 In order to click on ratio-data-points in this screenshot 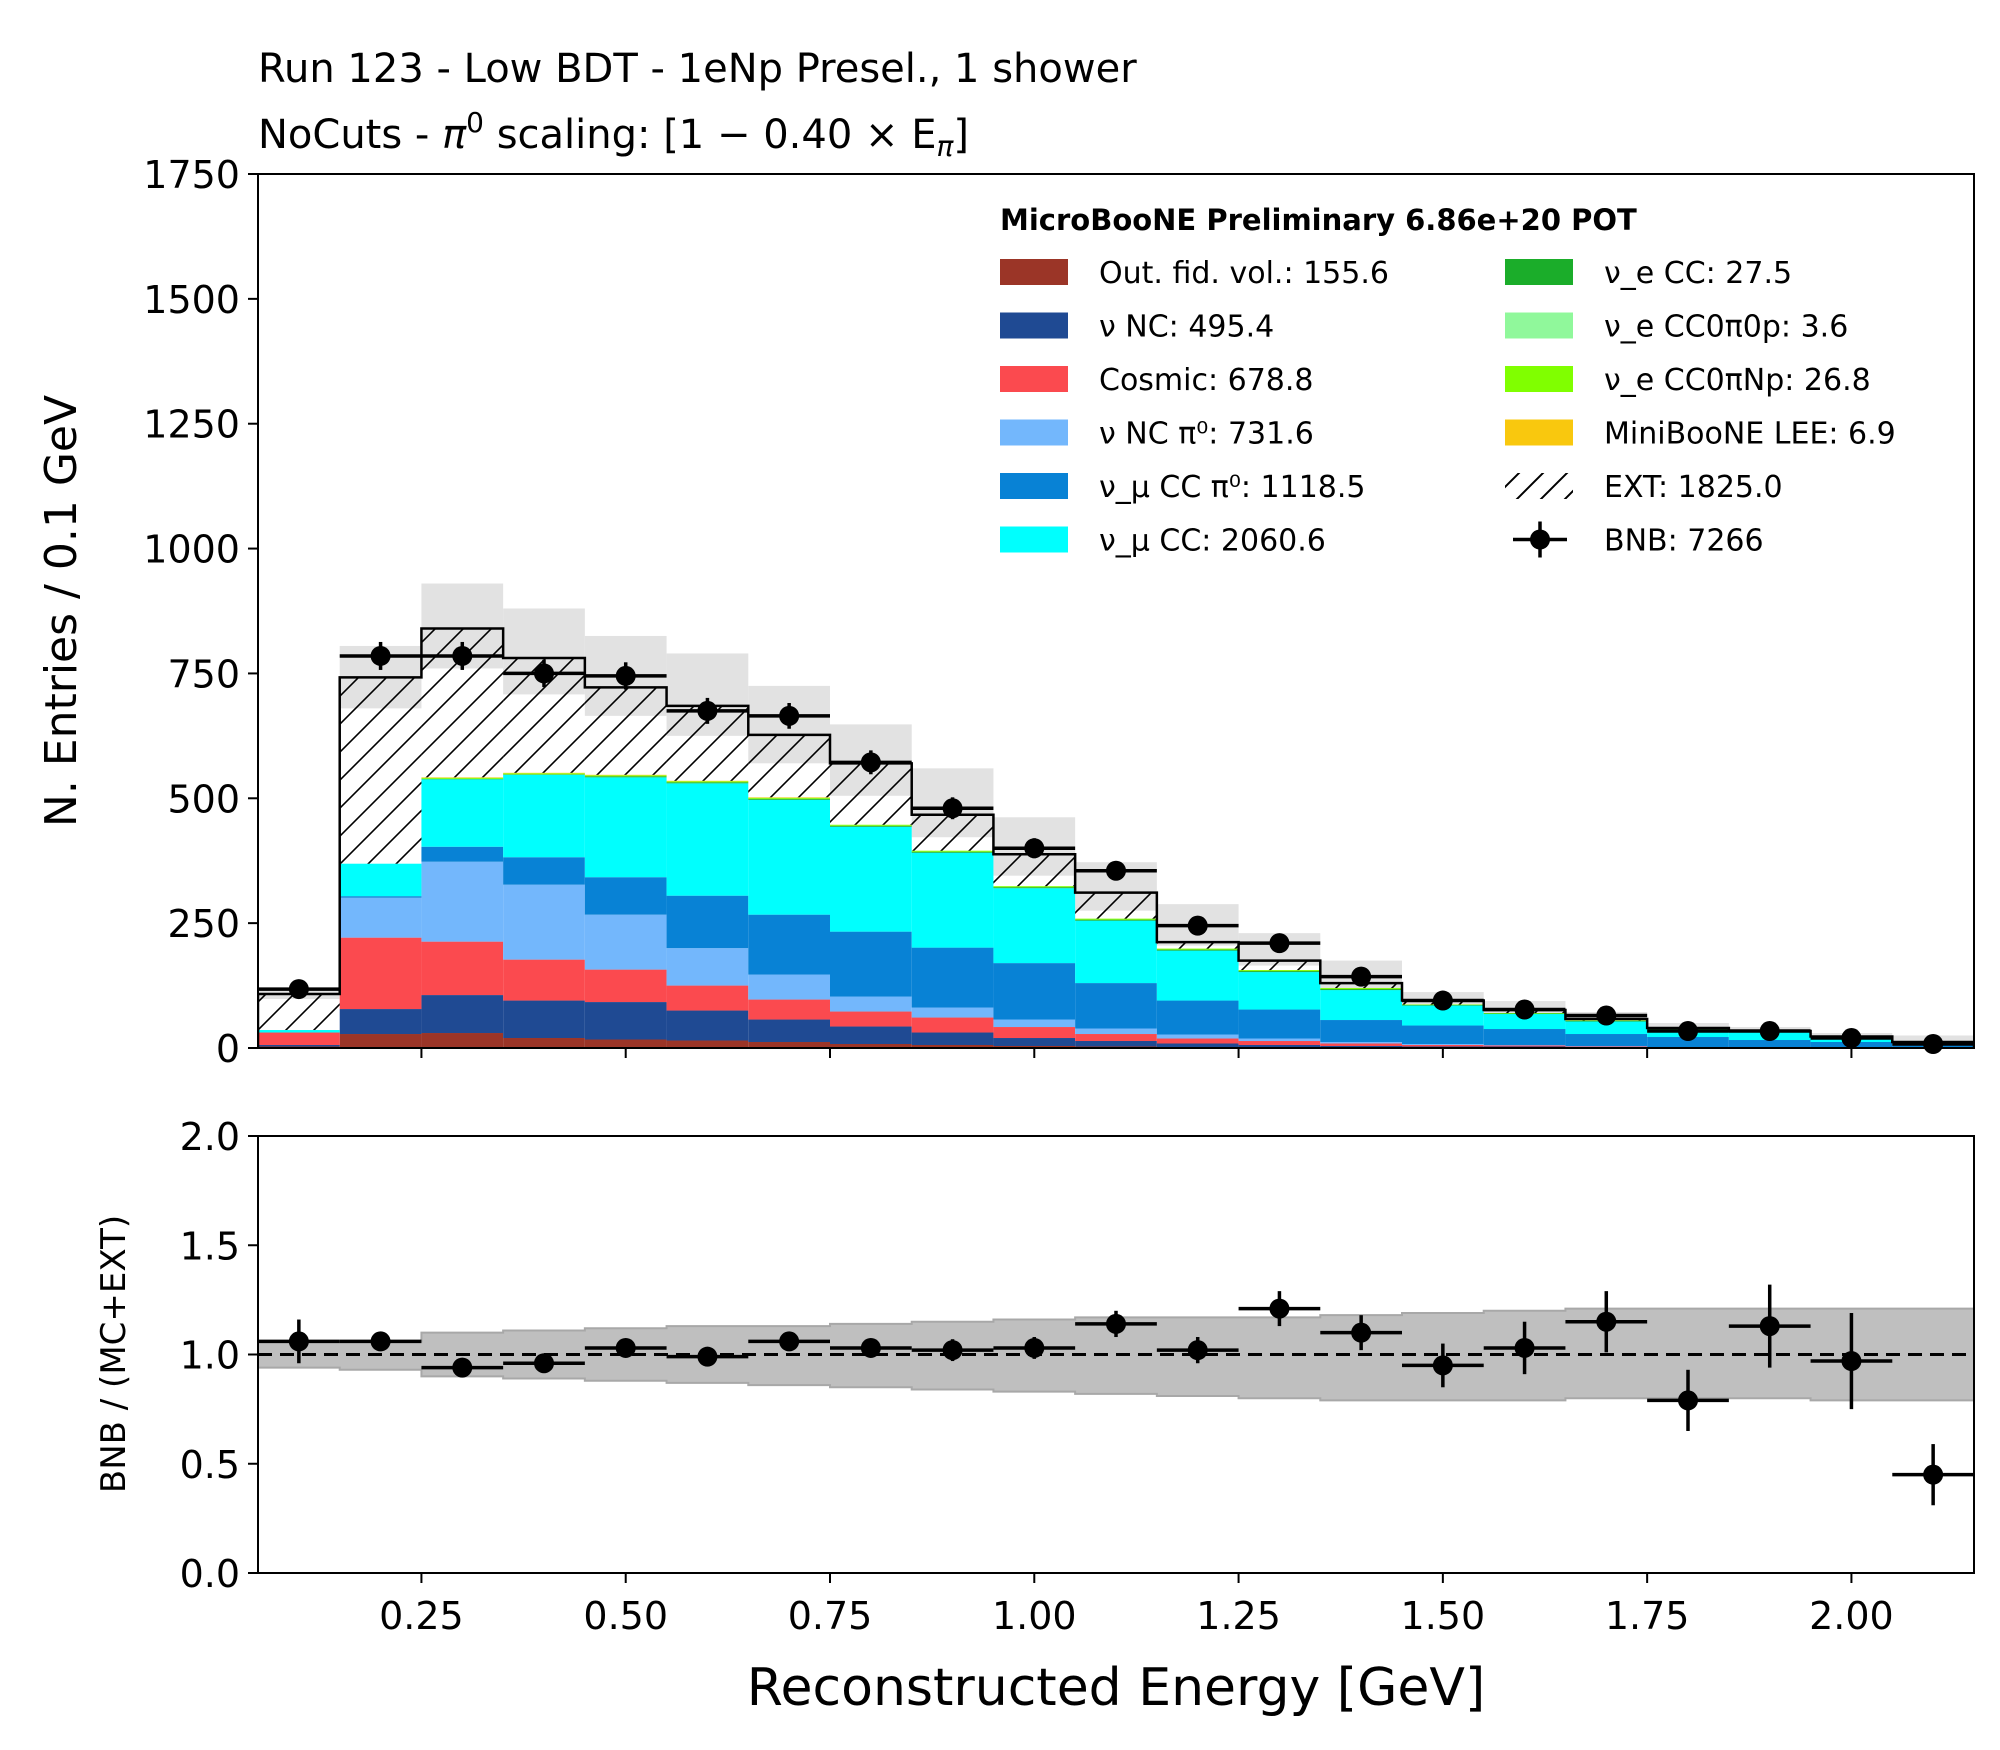, I will do `click(1116, 1395)`.